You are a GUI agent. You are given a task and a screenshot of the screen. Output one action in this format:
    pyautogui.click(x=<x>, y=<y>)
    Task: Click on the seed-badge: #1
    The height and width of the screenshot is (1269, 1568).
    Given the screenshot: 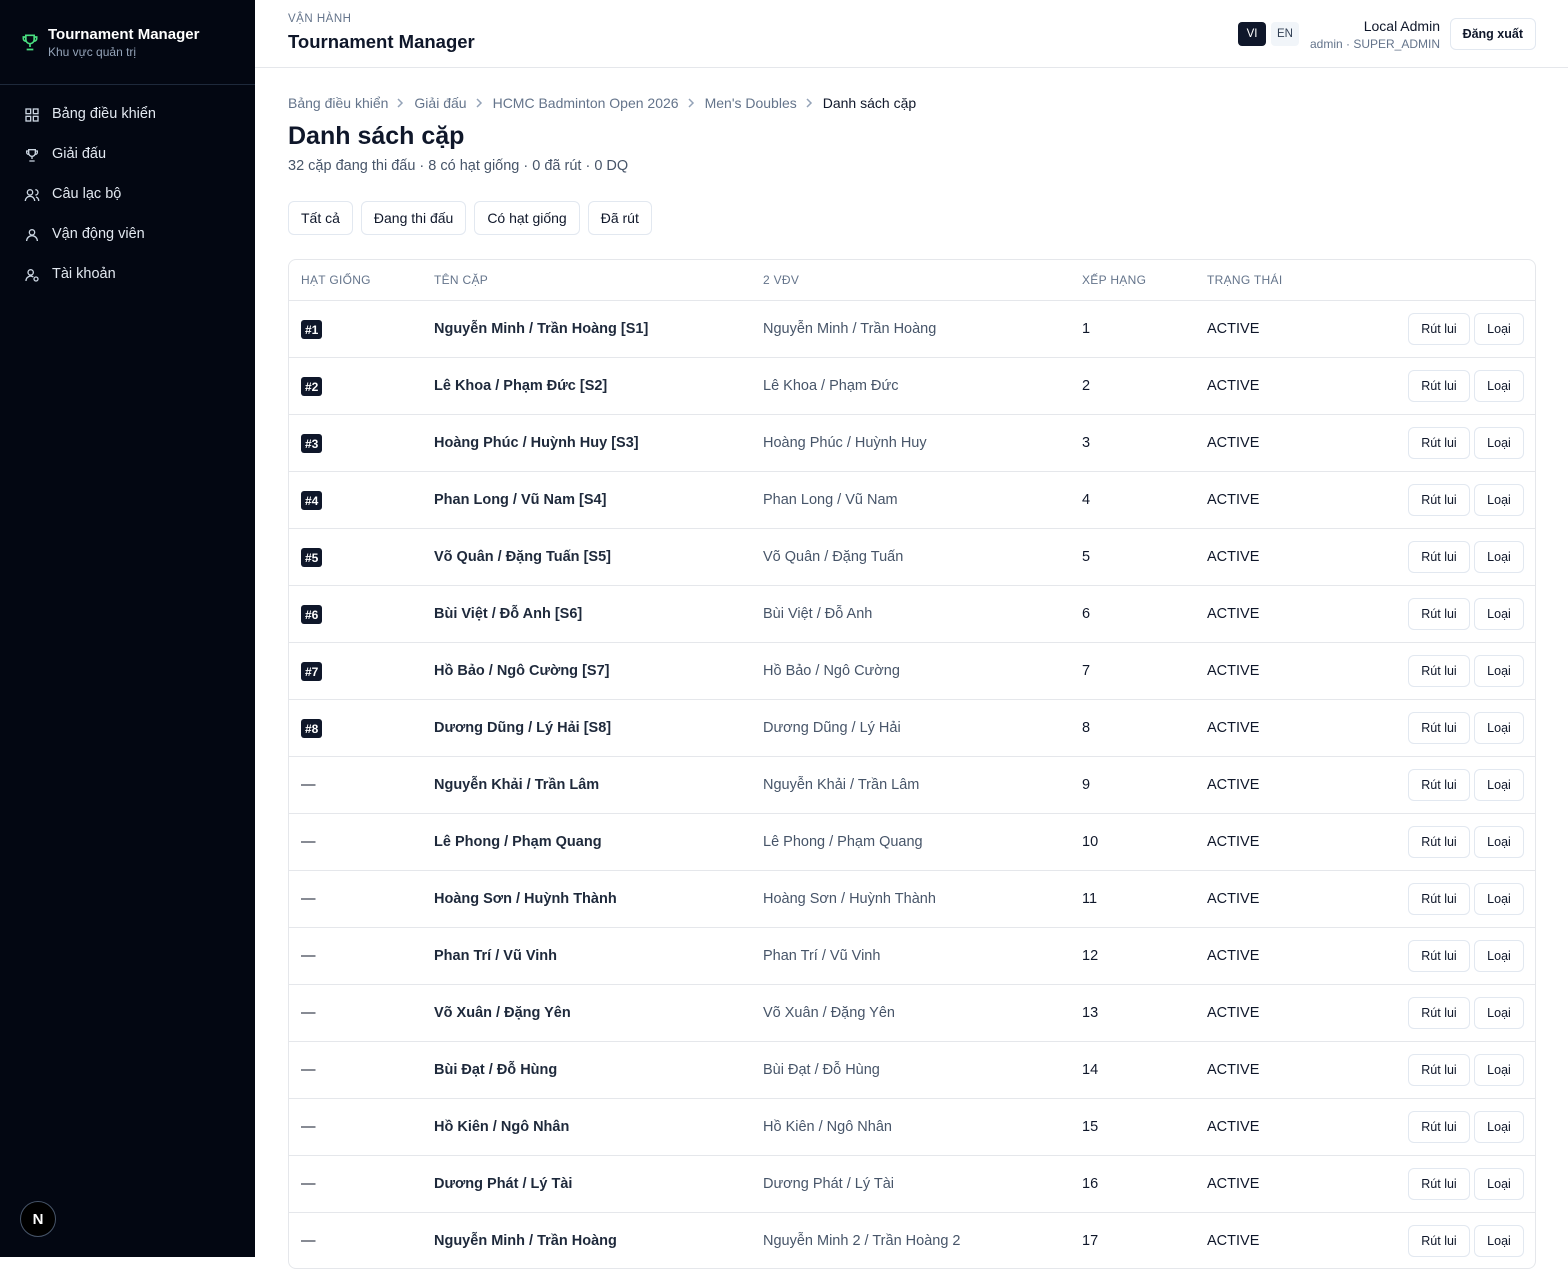 What is the action you would take?
    pyautogui.click(x=312, y=329)
    